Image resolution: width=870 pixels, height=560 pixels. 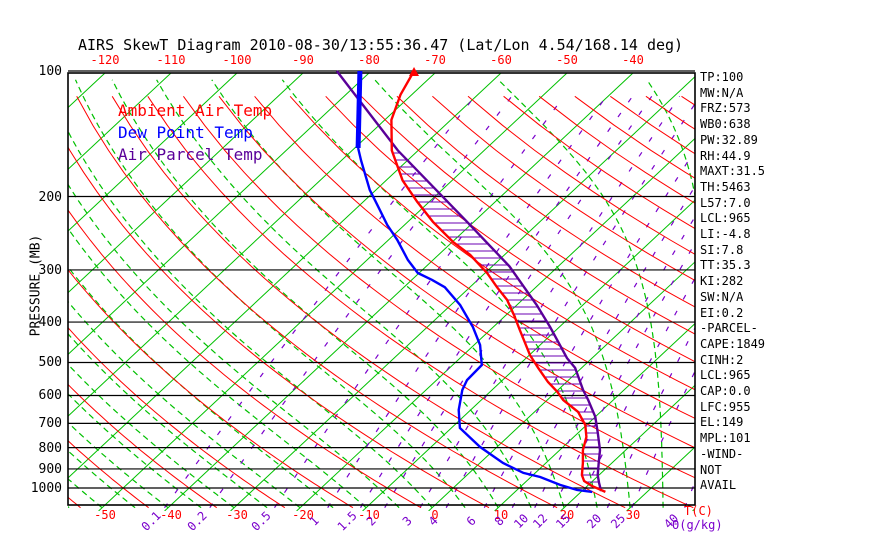 I want to click on stats-line: SI:7.8, so click(x=722, y=249).